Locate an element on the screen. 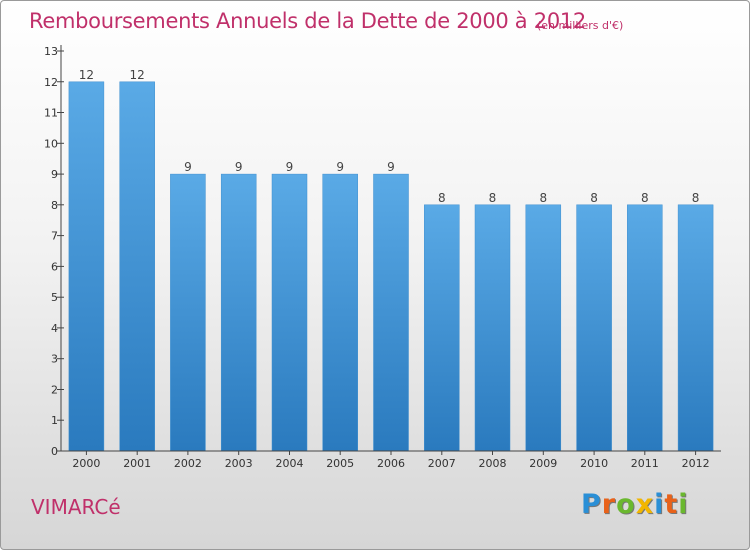 The height and width of the screenshot is (550, 750). x-tick-label: 2011 is located at coordinates (645, 463).